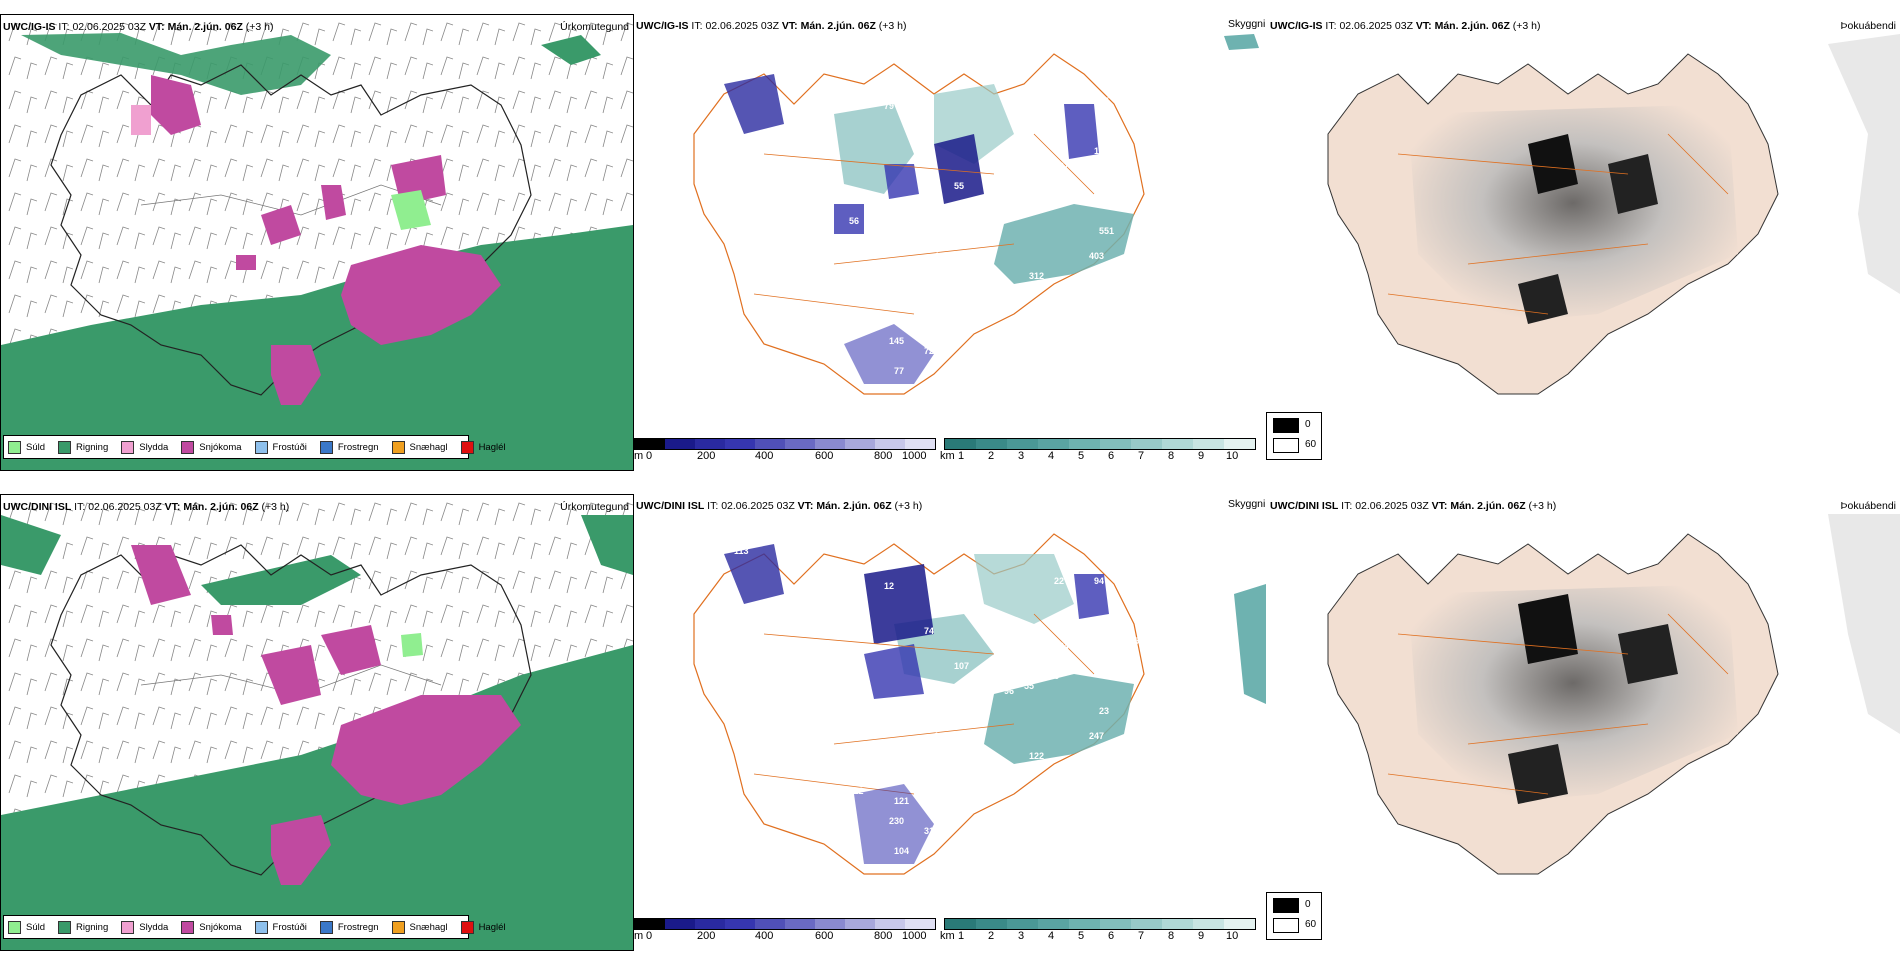 The image size is (1900, 964). I want to click on ceiling-label: 84, so click(1129, 161).